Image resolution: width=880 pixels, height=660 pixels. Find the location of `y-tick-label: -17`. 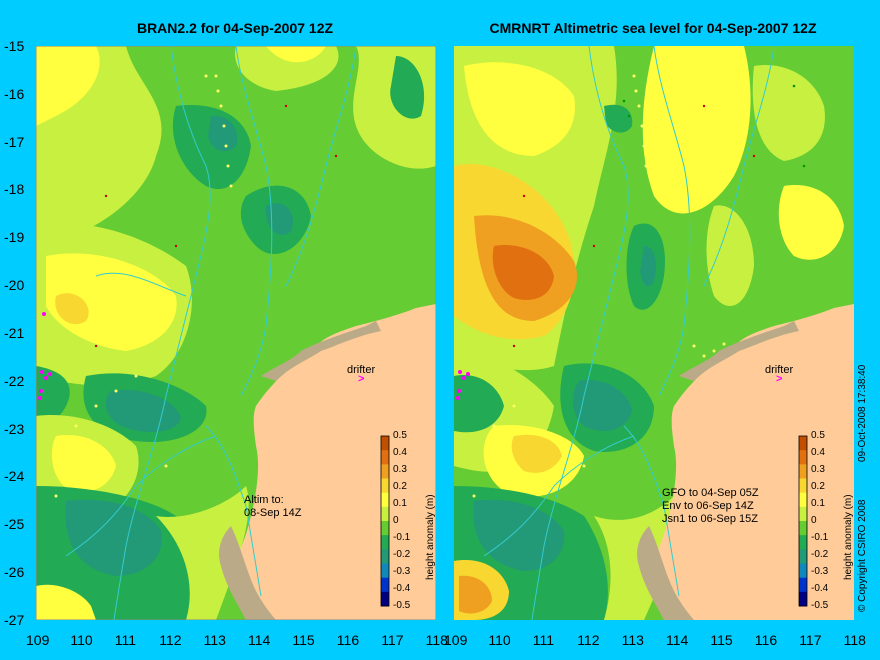

y-tick-label: -17 is located at coordinates (14, 141).